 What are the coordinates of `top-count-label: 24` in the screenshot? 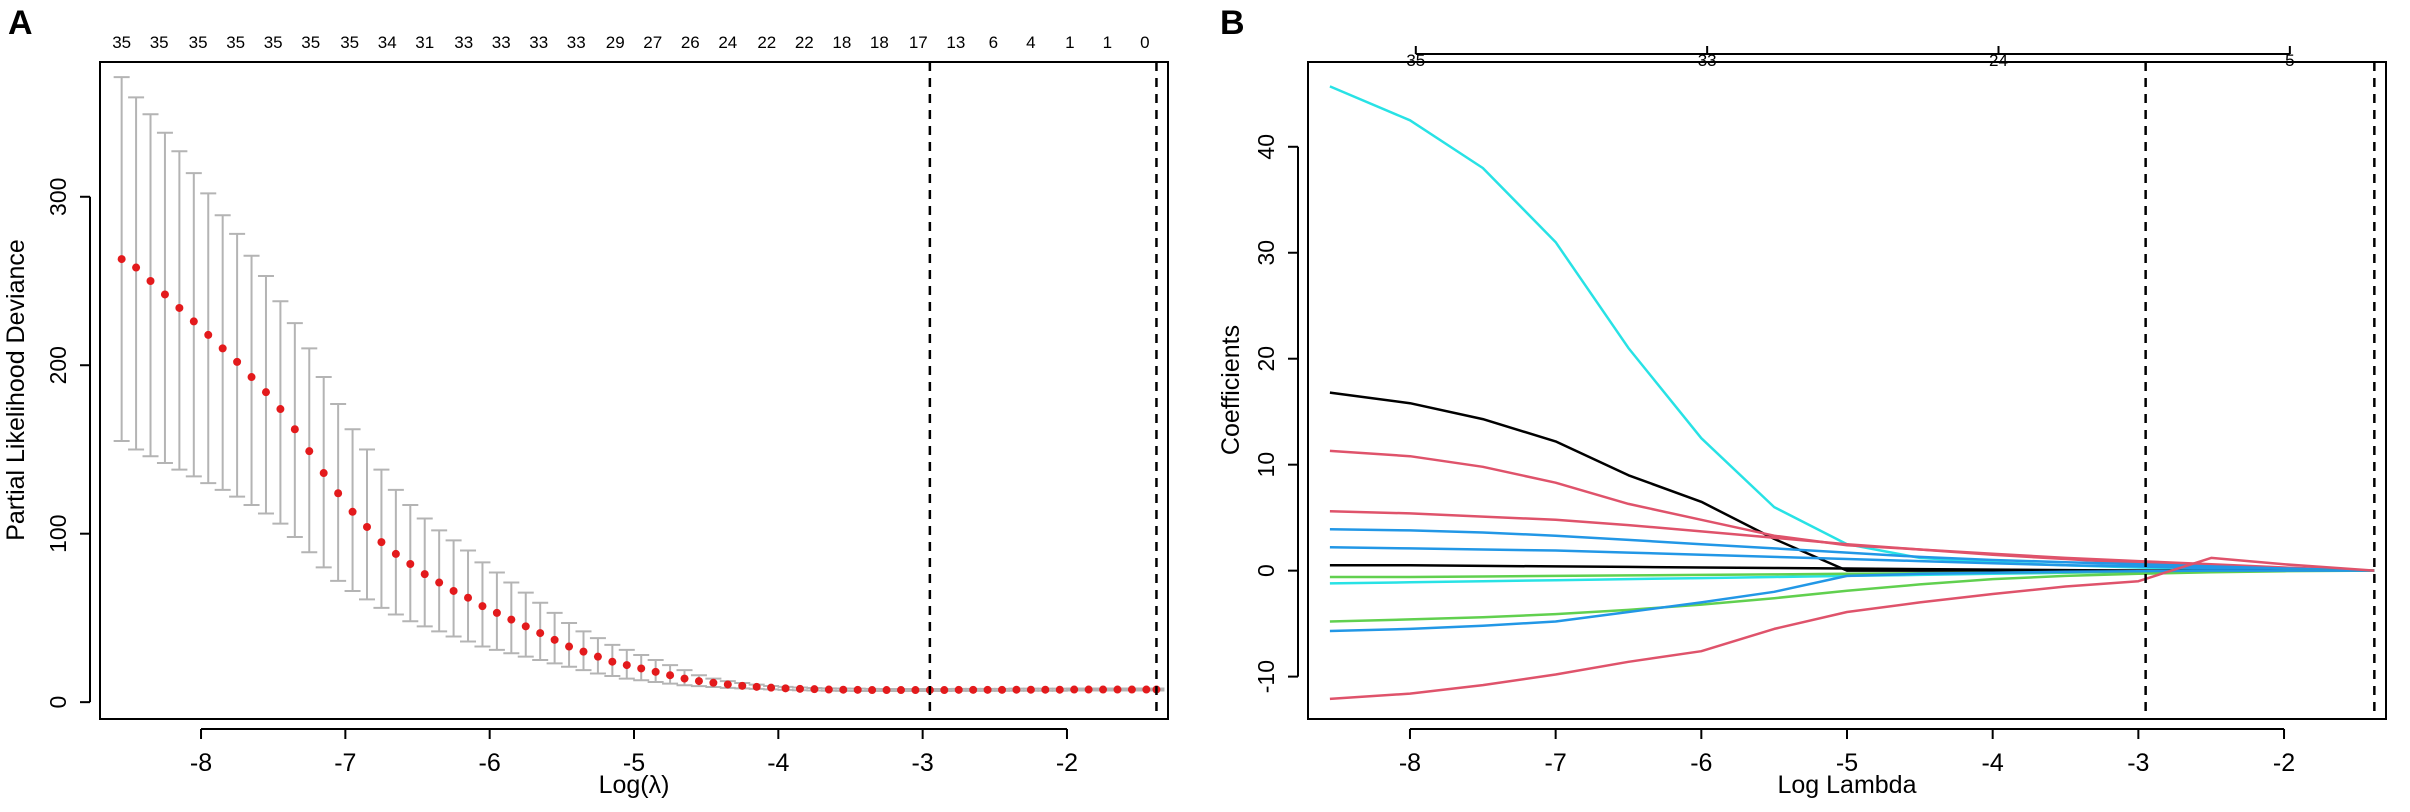 It's located at (1998, 60).